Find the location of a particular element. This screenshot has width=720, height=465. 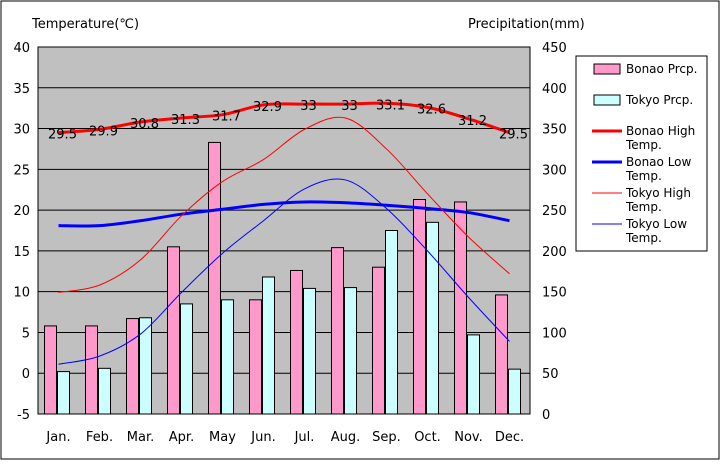

right-tick-label: 50 is located at coordinates (550, 374).